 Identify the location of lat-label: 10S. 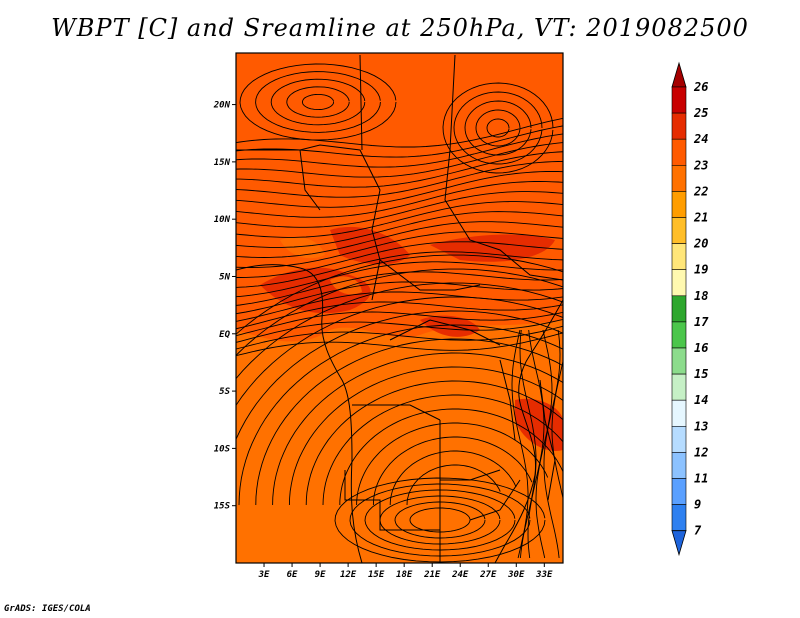
(222, 449).